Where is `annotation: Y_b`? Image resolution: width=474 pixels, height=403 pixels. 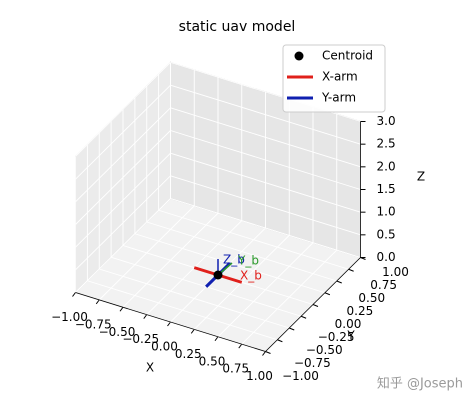
annotation: Y_b is located at coordinates (248, 261).